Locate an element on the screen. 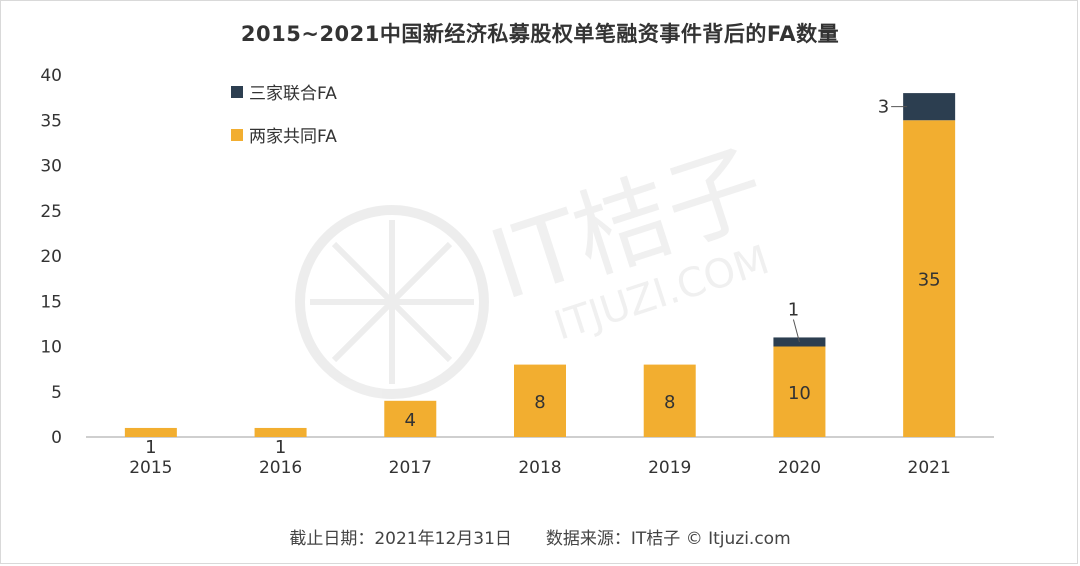  legend-swatch-two-fa is located at coordinates (237, 135).